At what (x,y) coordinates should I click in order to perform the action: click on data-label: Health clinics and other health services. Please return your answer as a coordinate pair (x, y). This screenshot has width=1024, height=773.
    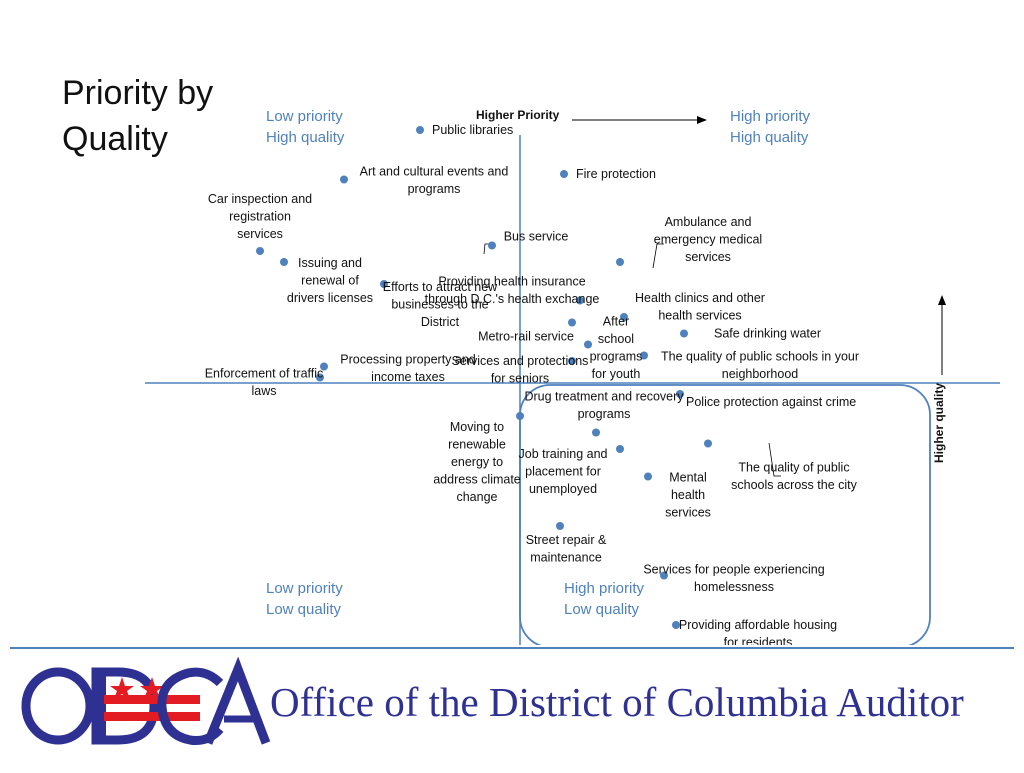
    Looking at the image, I should click on (700, 307).